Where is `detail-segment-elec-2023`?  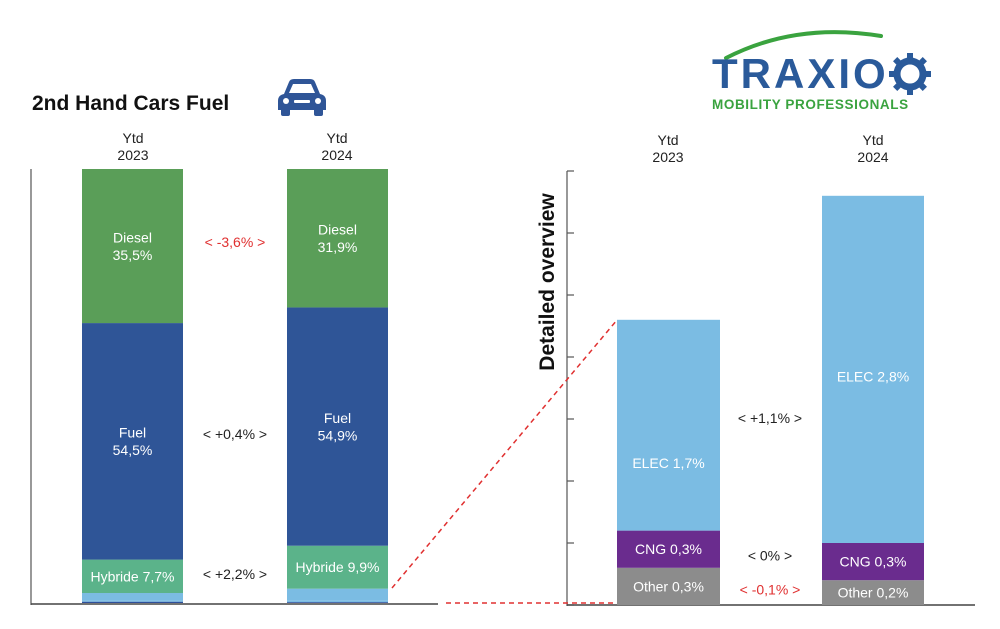
detail-segment-elec-2023 is located at coordinates (668, 425).